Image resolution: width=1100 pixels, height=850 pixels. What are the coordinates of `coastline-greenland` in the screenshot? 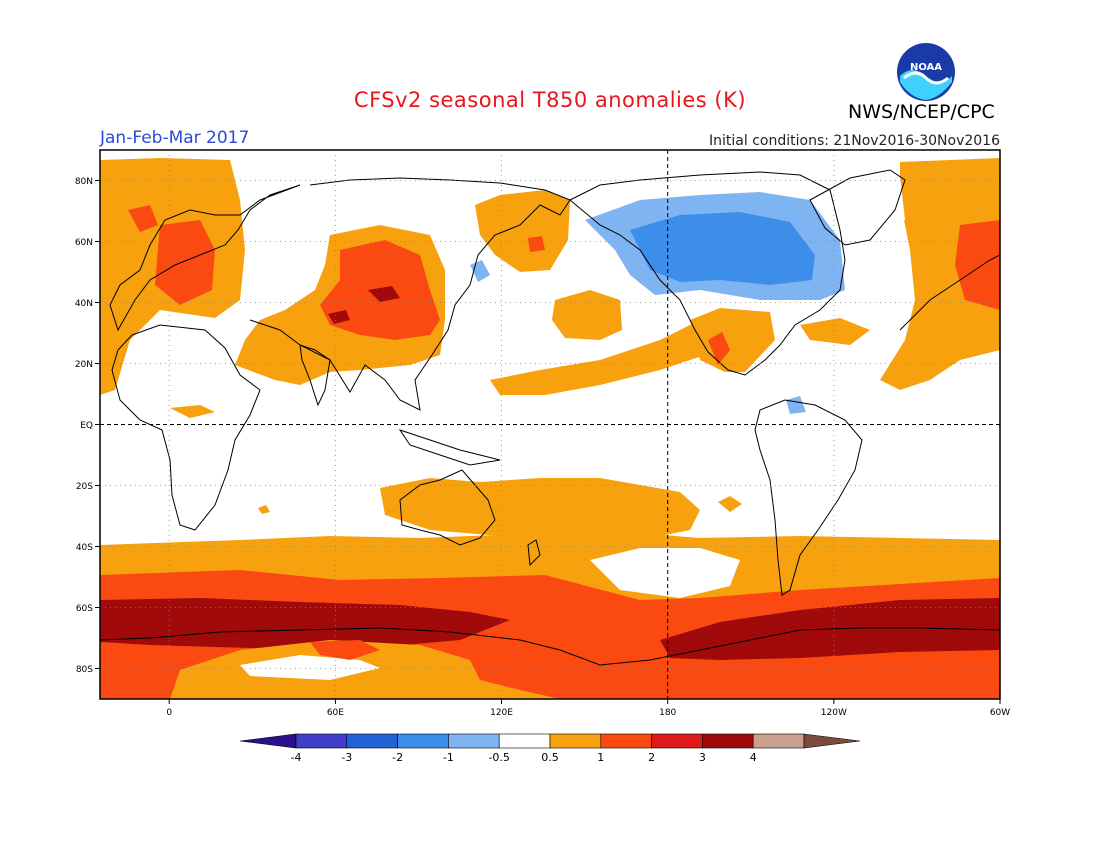 It's located at (857, 207).